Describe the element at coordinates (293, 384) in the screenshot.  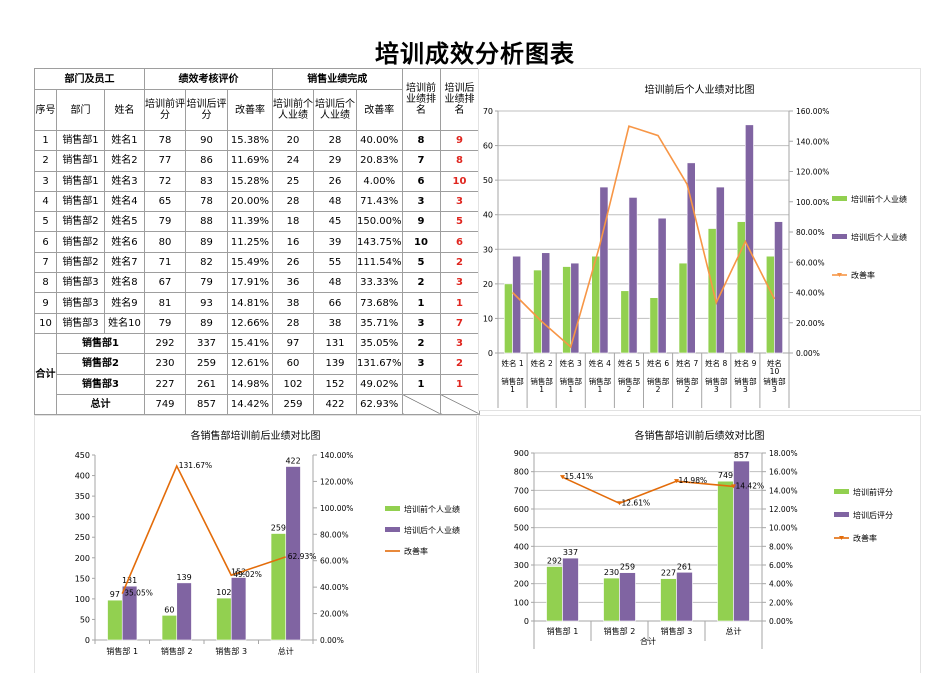
I see `cell-perf-before: 102` at that location.